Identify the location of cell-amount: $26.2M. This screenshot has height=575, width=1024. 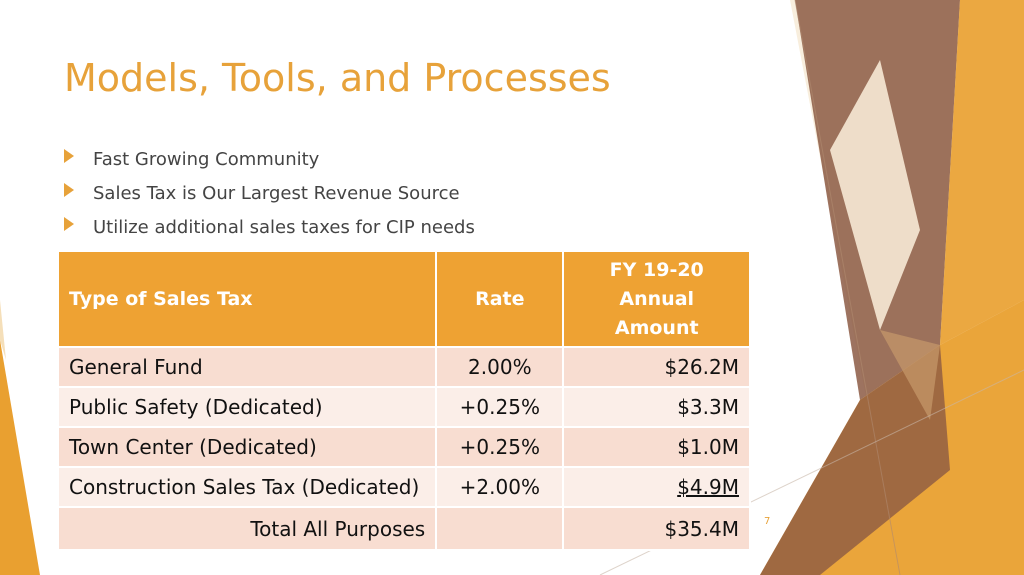
(656, 367).